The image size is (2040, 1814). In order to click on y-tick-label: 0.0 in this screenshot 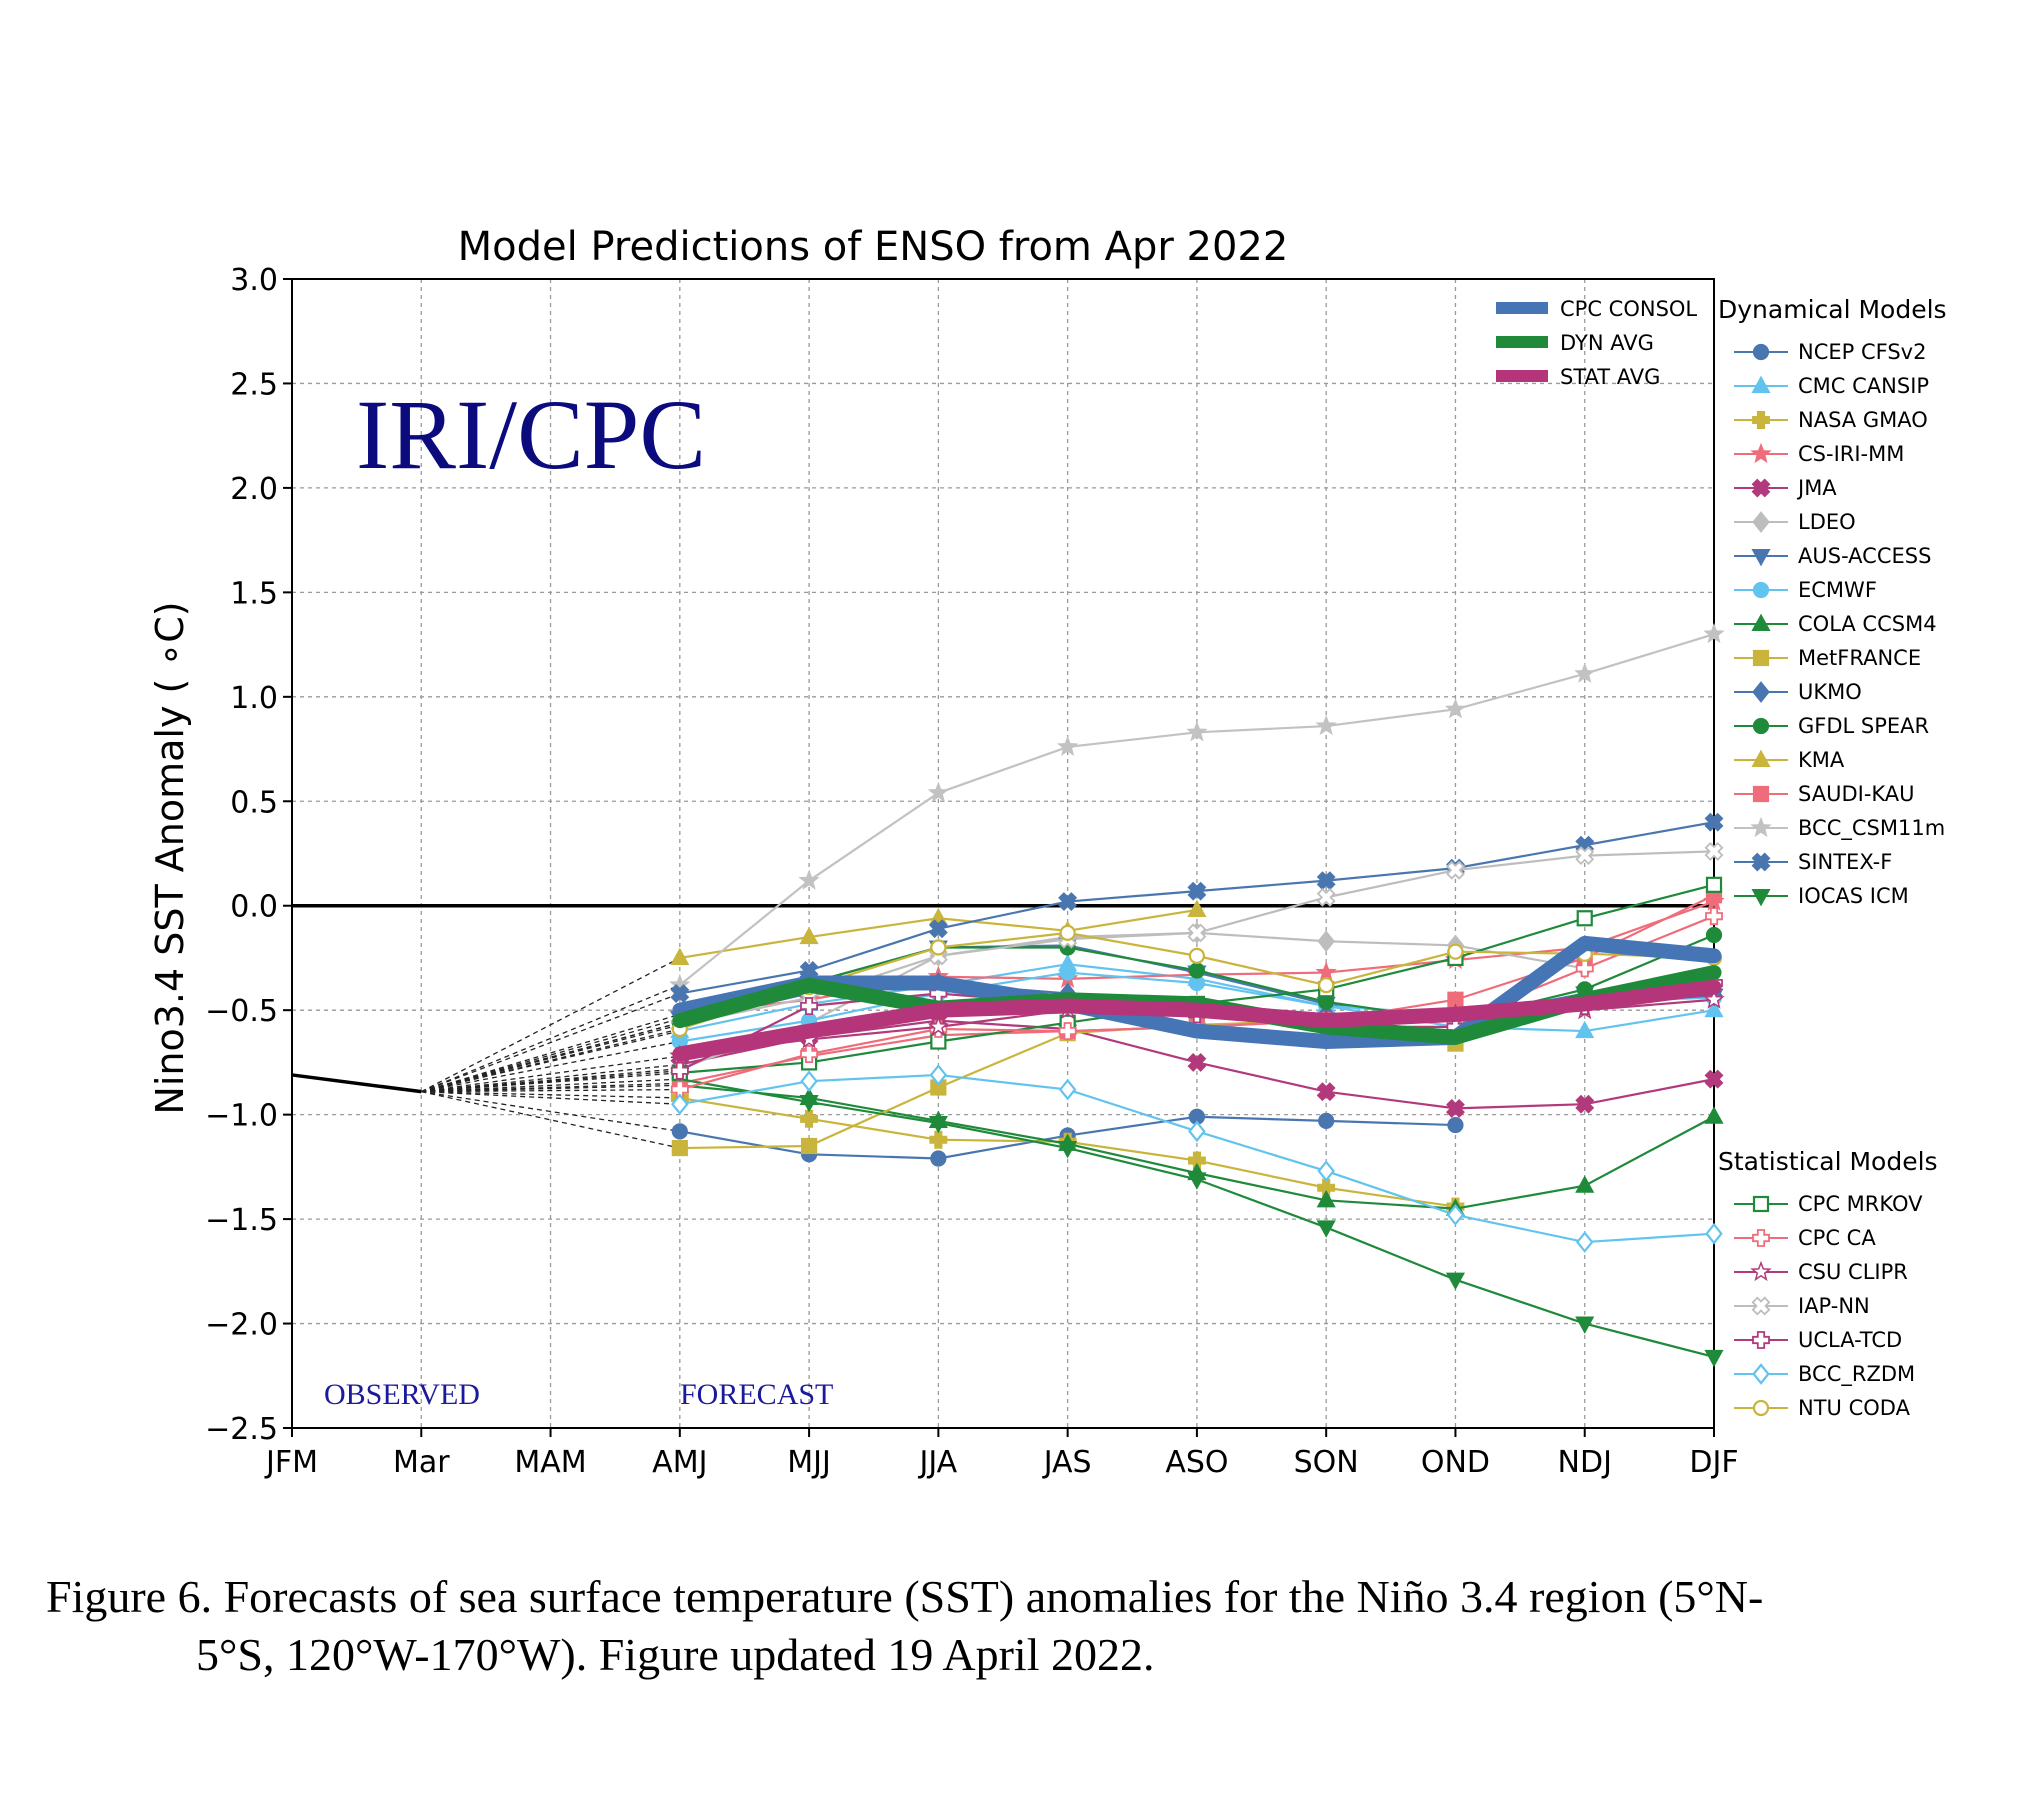, I will do `click(254, 907)`.